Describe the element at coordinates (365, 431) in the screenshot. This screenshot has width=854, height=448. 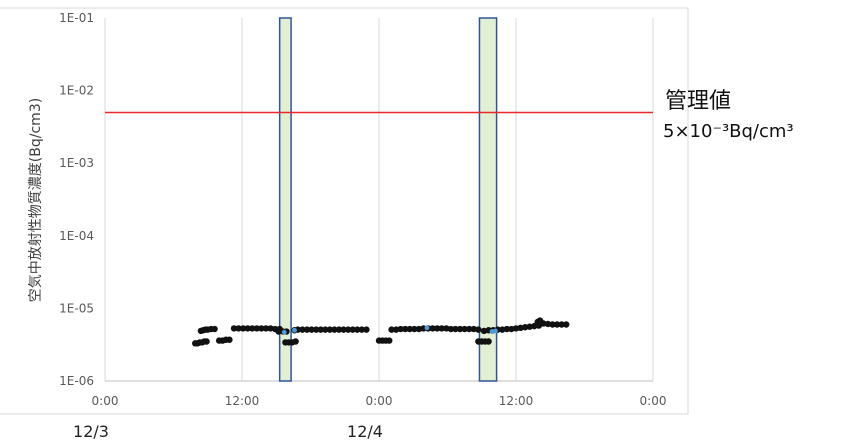
I see `x-date-label: 12/4` at that location.